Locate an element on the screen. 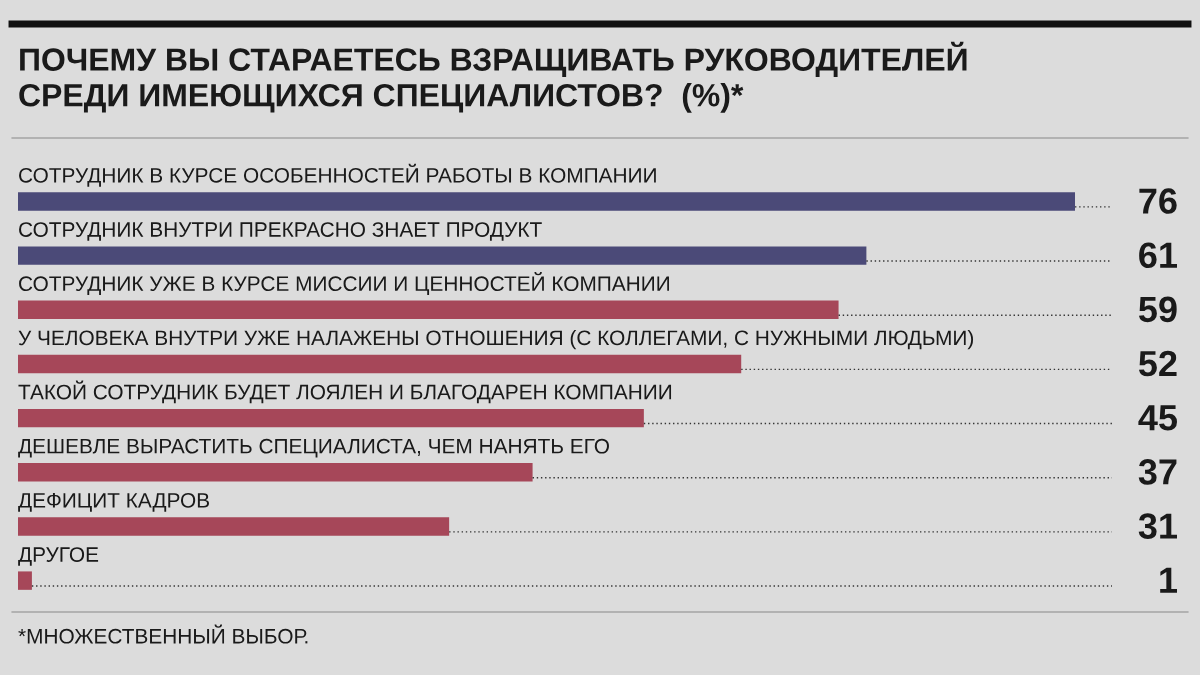  data-label: 76 is located at coordinates (1158, 201).